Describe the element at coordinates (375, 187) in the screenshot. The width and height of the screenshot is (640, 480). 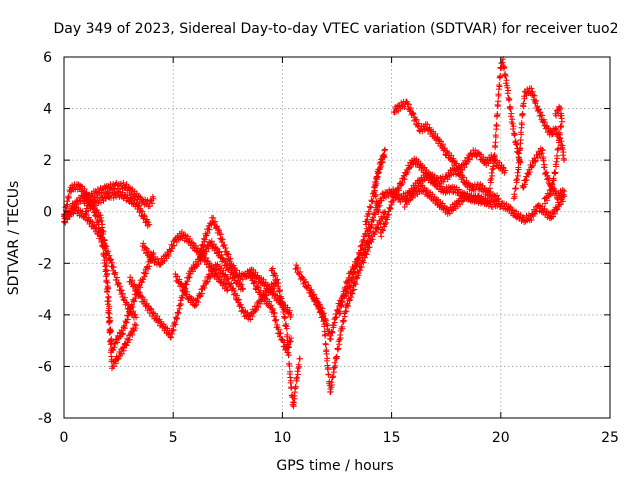
I see `series-o` at that location.